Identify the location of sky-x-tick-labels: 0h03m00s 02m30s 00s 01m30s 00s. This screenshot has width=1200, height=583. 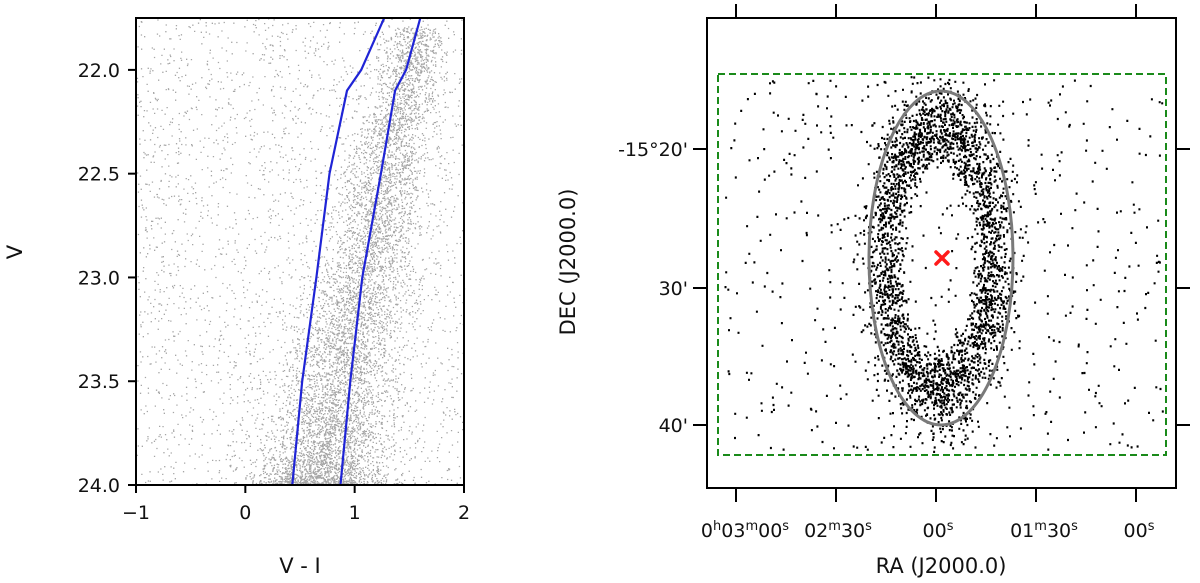
(928, 531).